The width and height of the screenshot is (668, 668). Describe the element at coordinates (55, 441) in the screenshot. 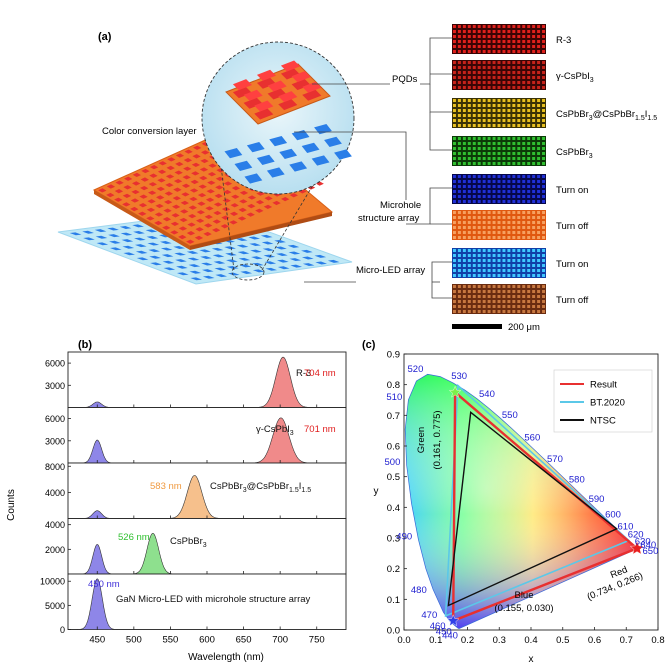

I see `y-tick-label: 3000` at that location.